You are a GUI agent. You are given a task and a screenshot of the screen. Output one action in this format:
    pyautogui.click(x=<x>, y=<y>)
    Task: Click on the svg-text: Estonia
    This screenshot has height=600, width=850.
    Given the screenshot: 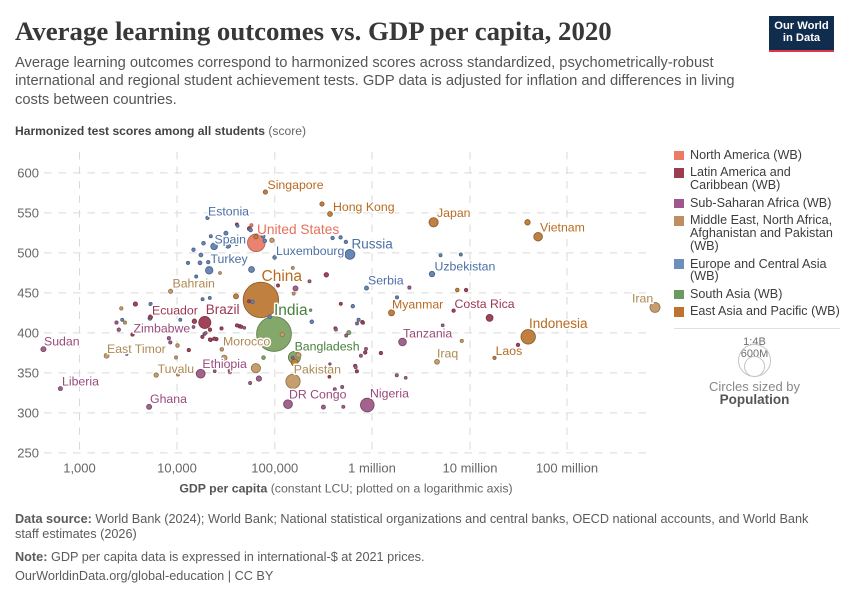 What is the action you would take?
    pyautogui.click(x=228, y=212)
    